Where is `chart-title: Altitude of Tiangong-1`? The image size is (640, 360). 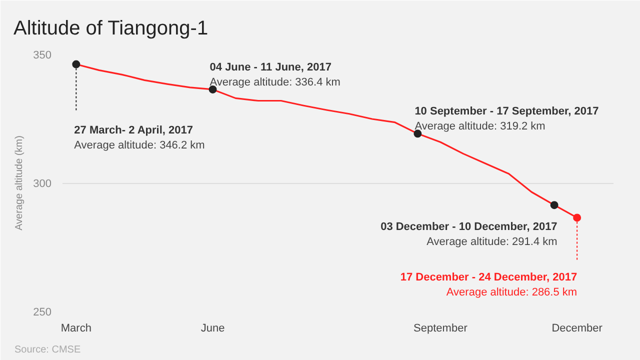 chart-title: Altitude of Tiangong-1 is located at coordinates (111, 29).